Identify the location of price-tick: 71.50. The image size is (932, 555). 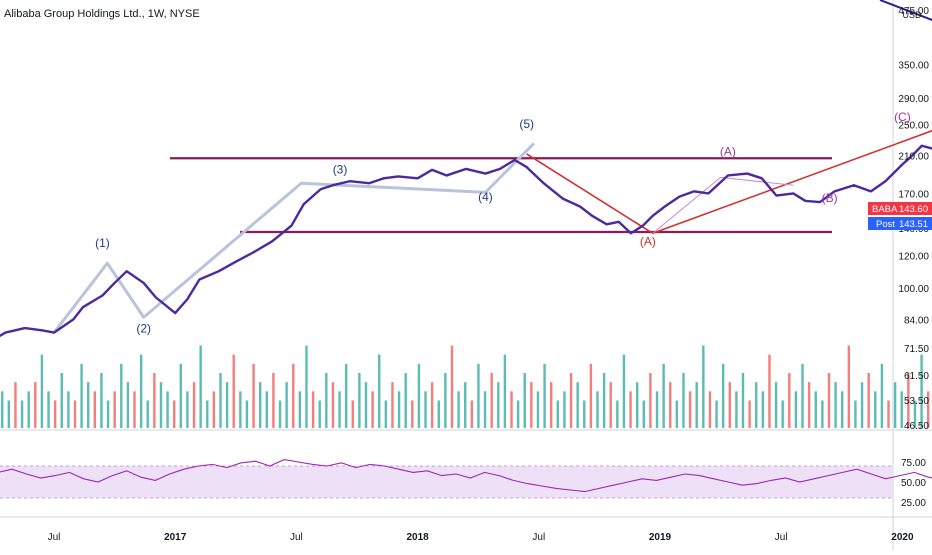
(916, 349).